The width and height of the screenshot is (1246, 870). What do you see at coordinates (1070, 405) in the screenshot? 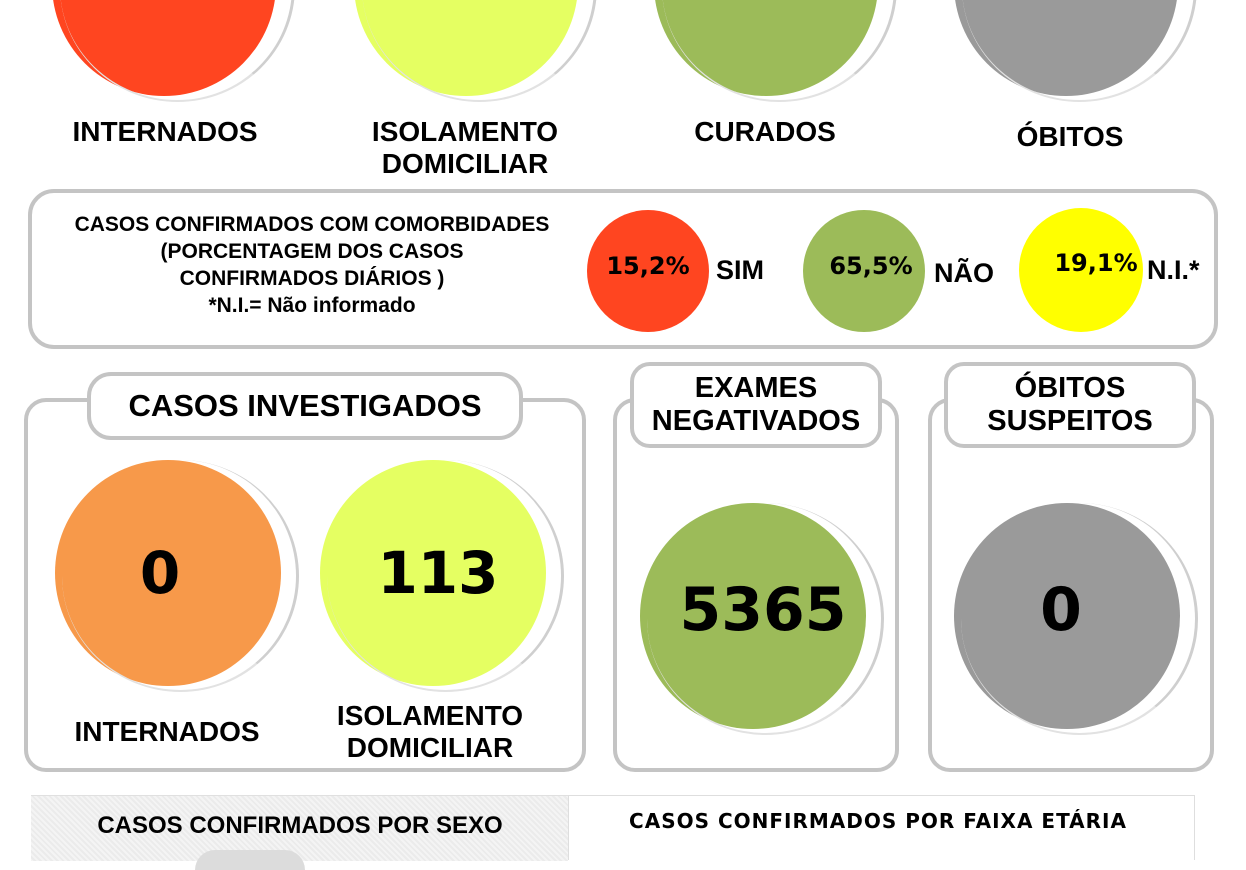
I see `suspected-deaths-title: ÓBITOS SUSPEITOS` at bounding box center [1070, 405].